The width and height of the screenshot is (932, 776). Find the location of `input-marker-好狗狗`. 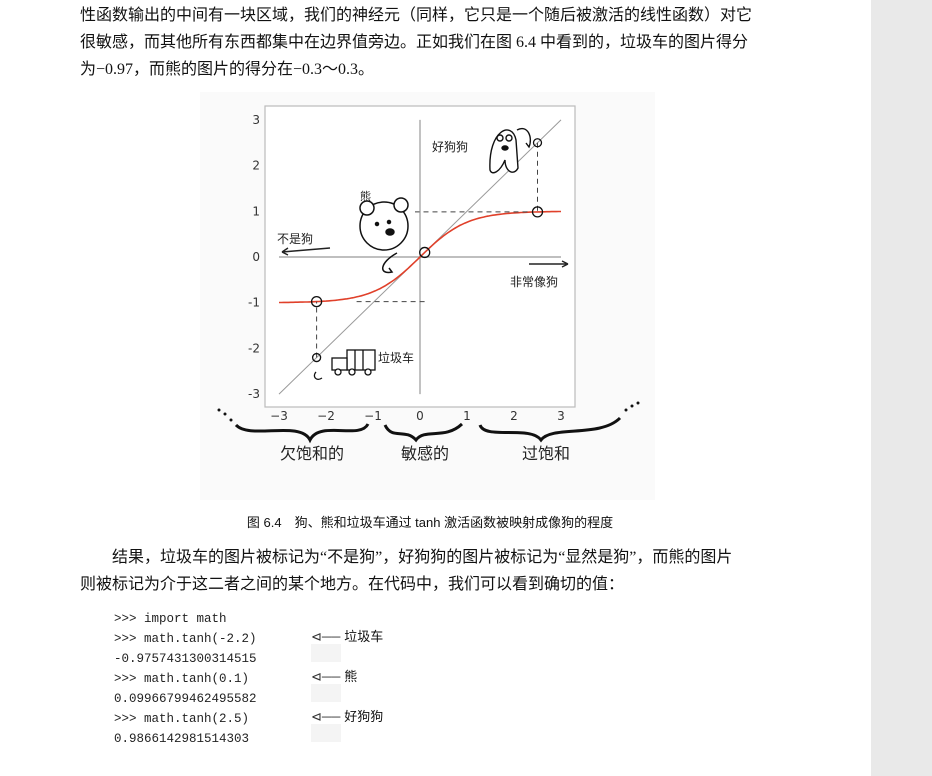

input-marker-好狗狗 is located at coordinates (537, 143).